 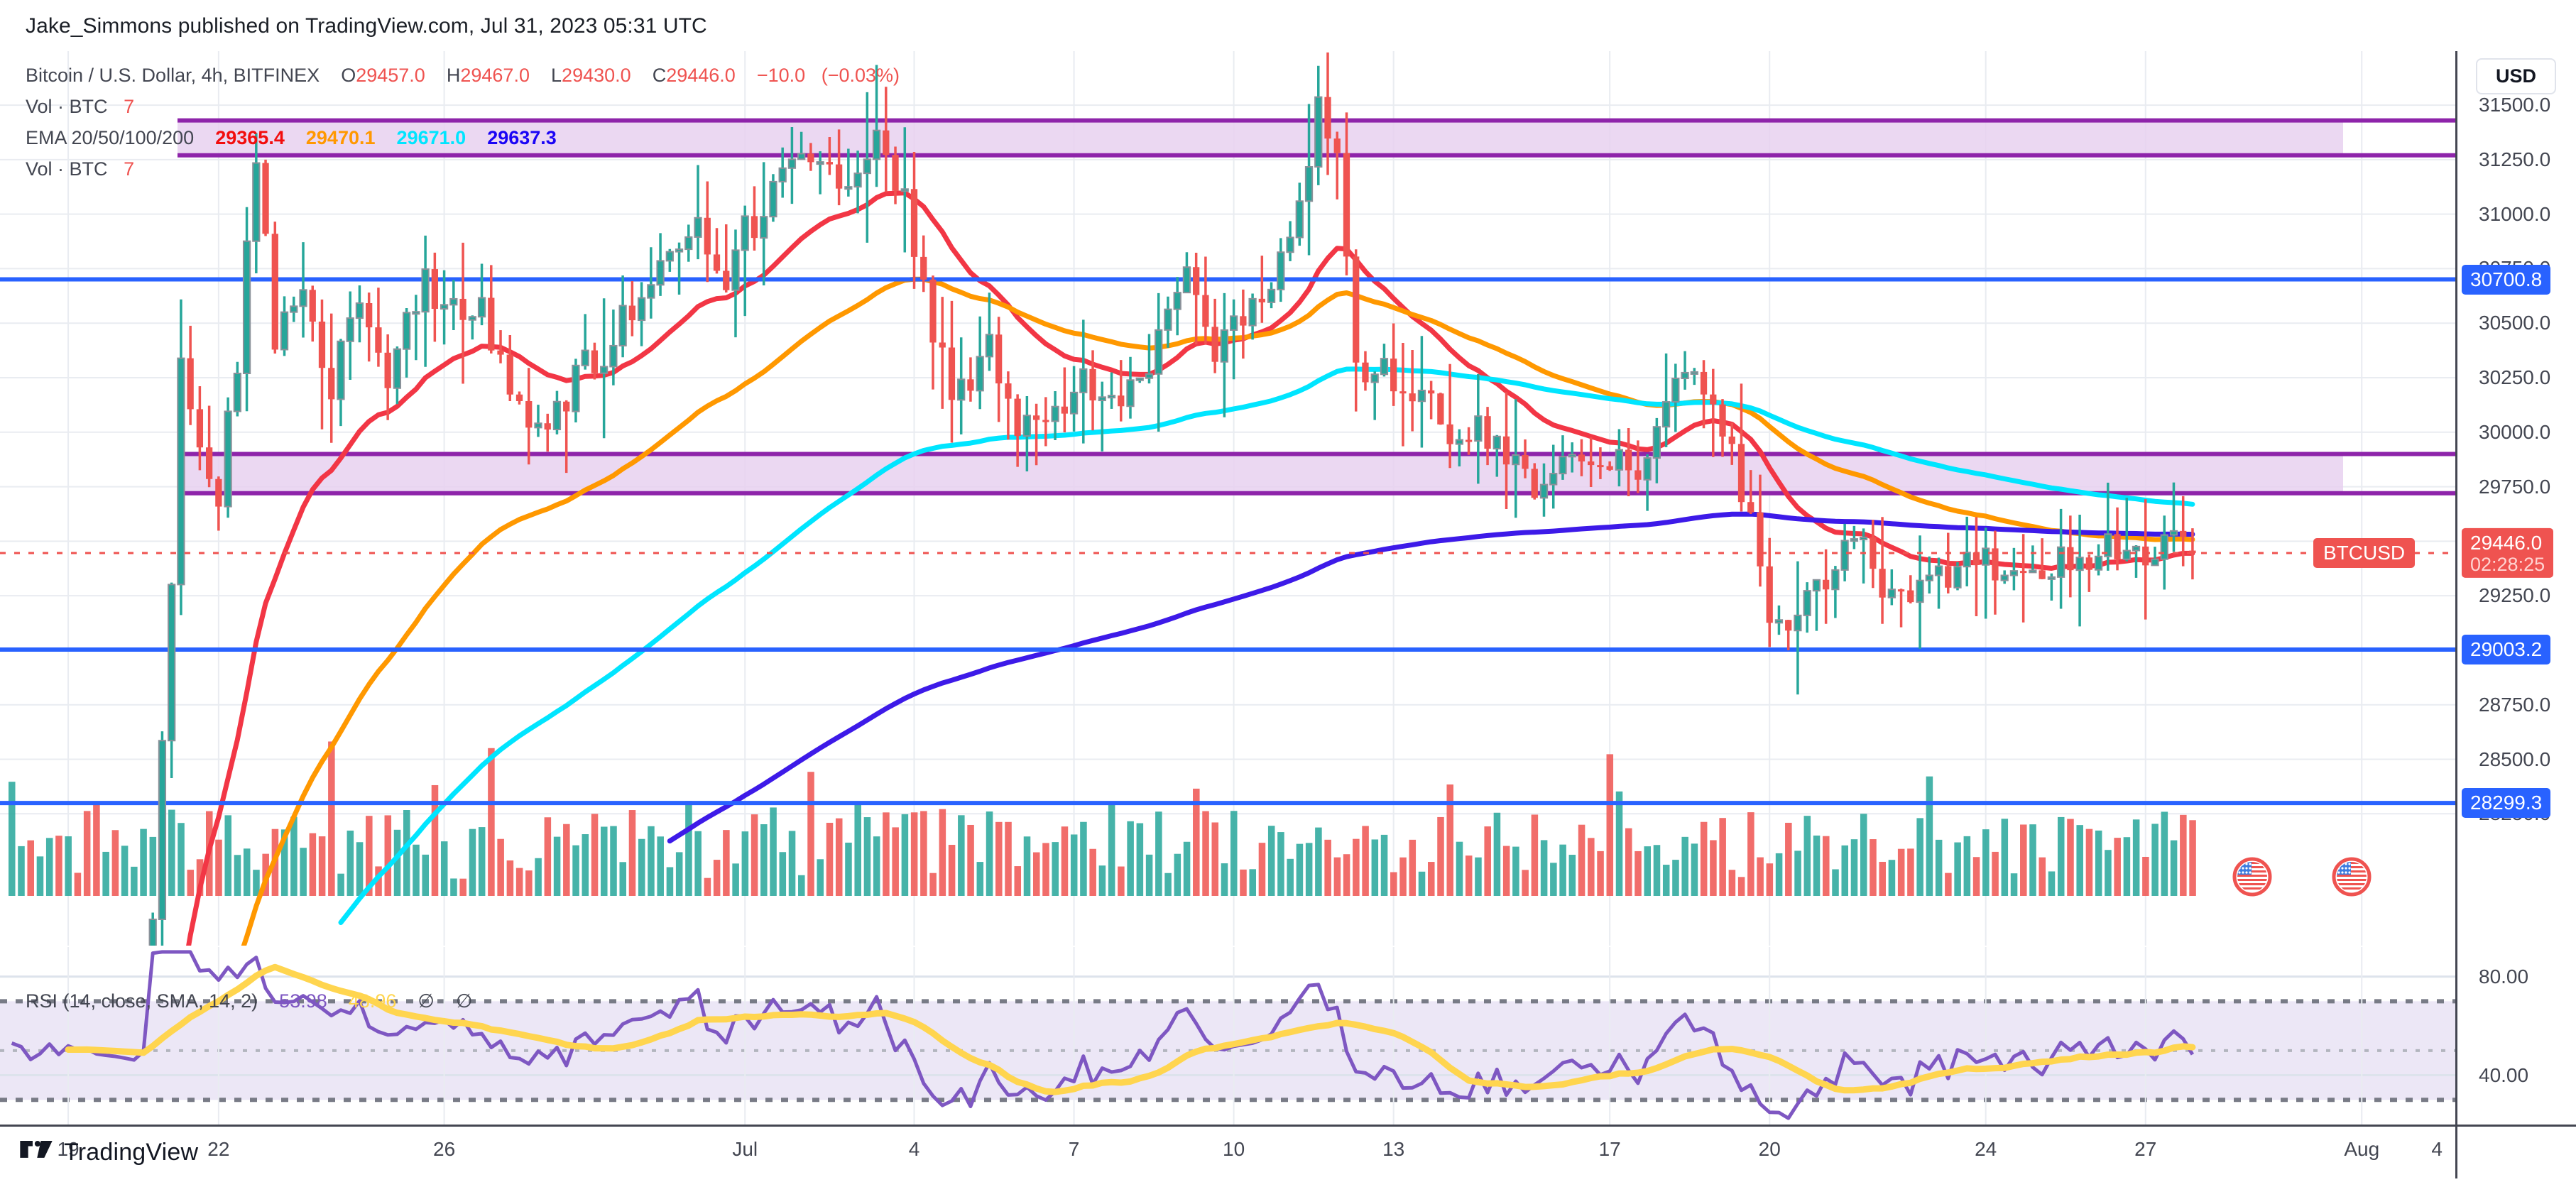 I want to click on rsi-price-tick: 80.00, so click(x=2504, y=976).